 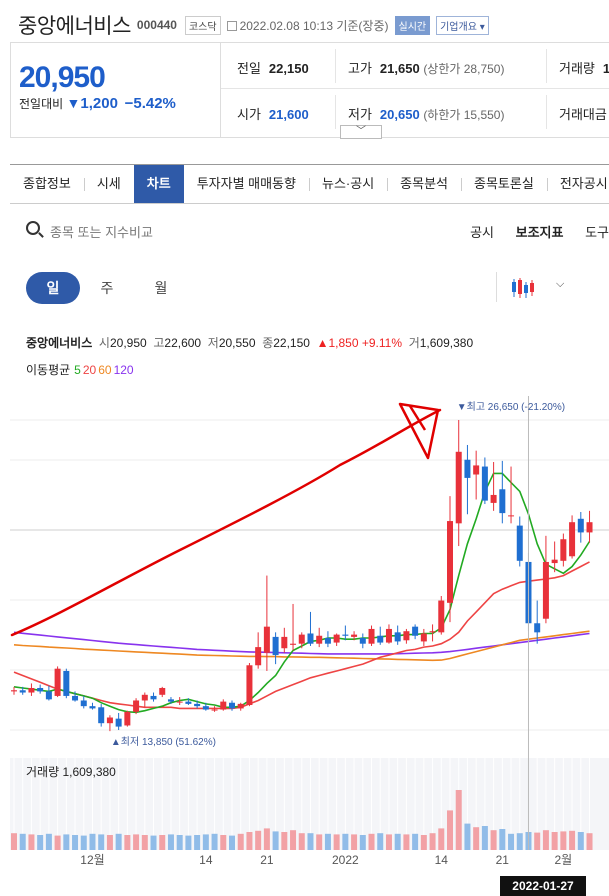 I want to click on drawing-tools-button: 도구, so click(x=597, y=232).